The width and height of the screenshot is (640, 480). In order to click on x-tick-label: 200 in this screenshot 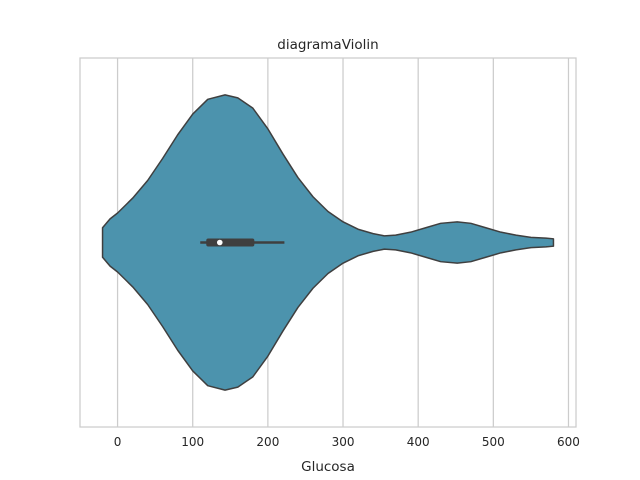, I will do `click(267, 442)`.